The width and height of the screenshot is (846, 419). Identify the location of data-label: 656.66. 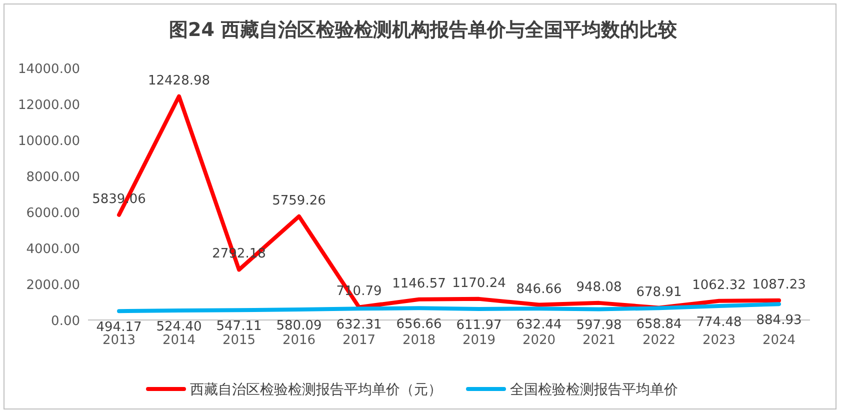
(419, 324).